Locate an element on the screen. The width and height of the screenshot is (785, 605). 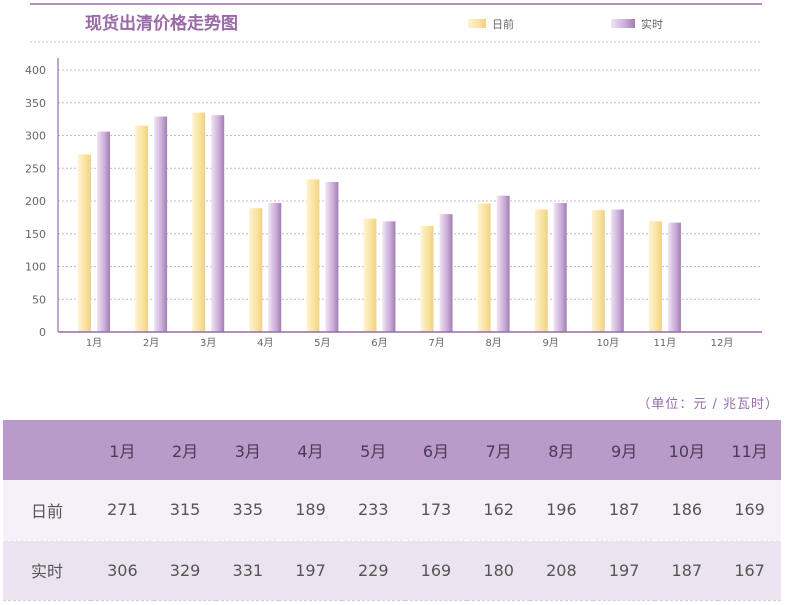
table-header-cell: 10月 is located at coordinates (687, 451).